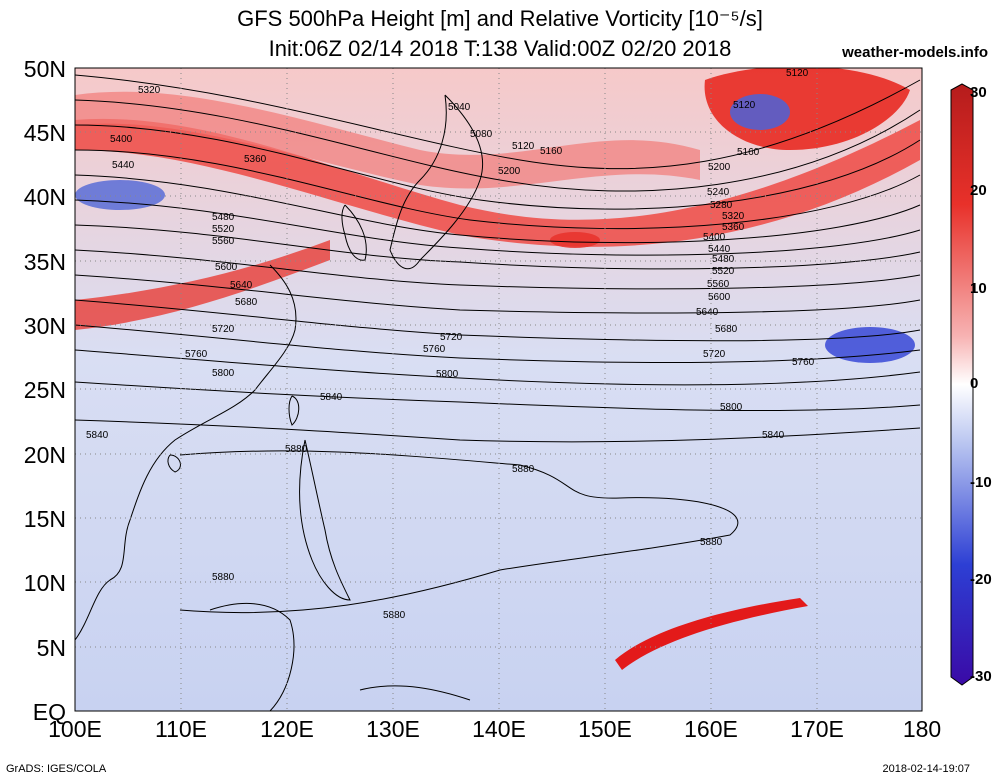 Image resolution: width=1000 pixels, height=779 pixels. Describe the element at coordinates (922, 729) in the screenshot. I see `lon-tick-180: 180` at that location.